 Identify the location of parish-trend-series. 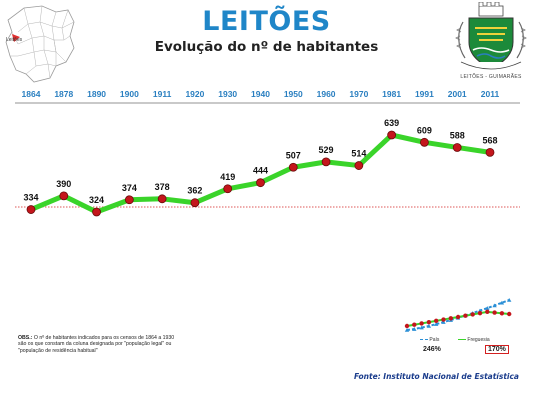
(458, 319).